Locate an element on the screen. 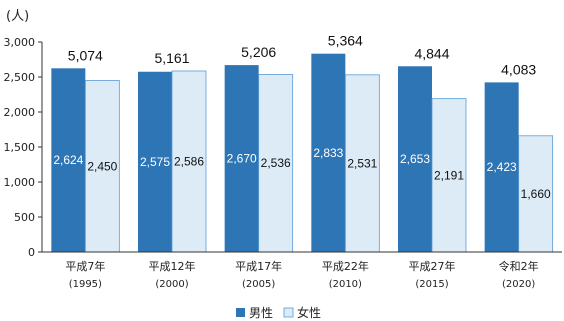  data-label-female: 2,536 is located at coordinates (276, 163).